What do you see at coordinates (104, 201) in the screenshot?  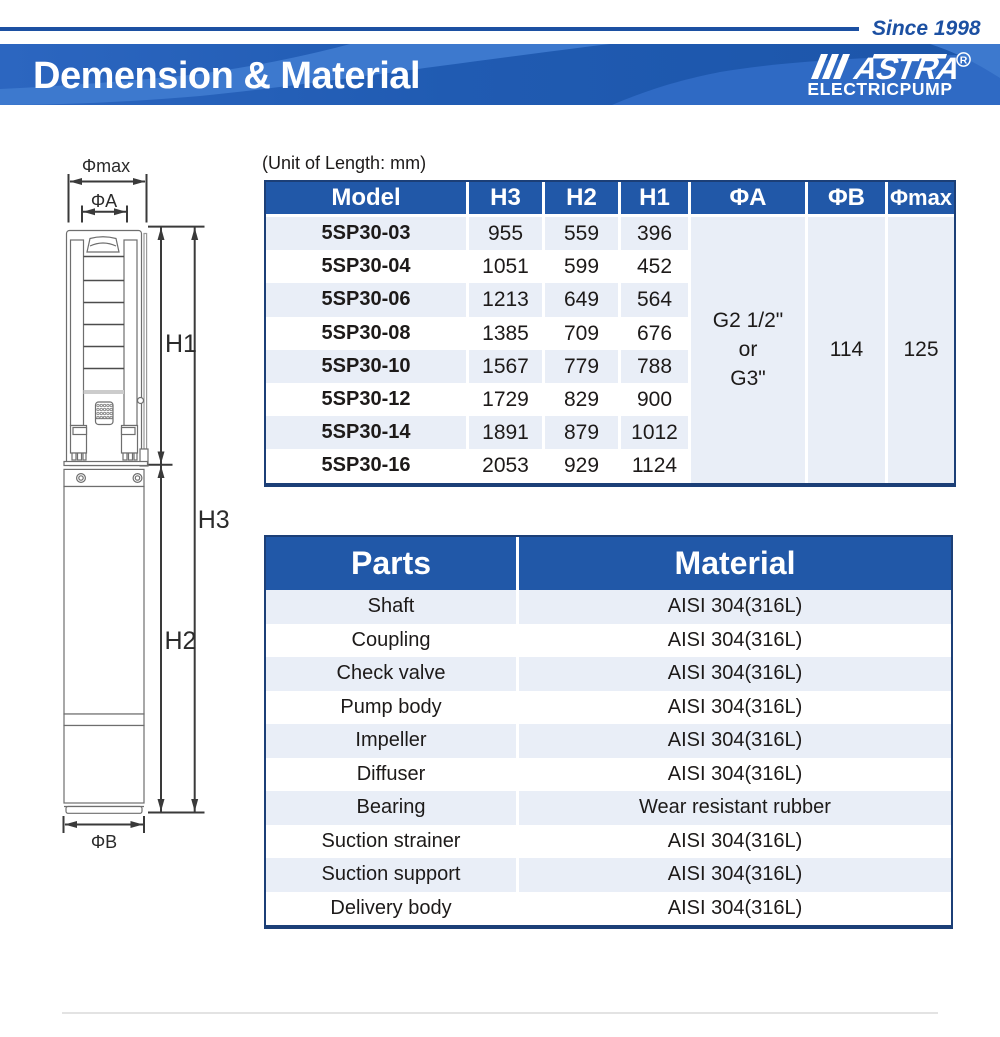 I see `svg-text: ΦA` at bounding box center [104, 201].